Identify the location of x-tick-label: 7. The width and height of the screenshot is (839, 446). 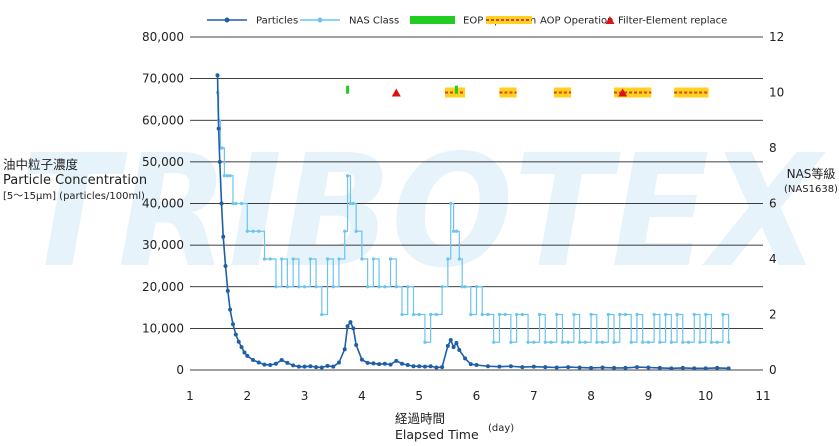
(534, 396).